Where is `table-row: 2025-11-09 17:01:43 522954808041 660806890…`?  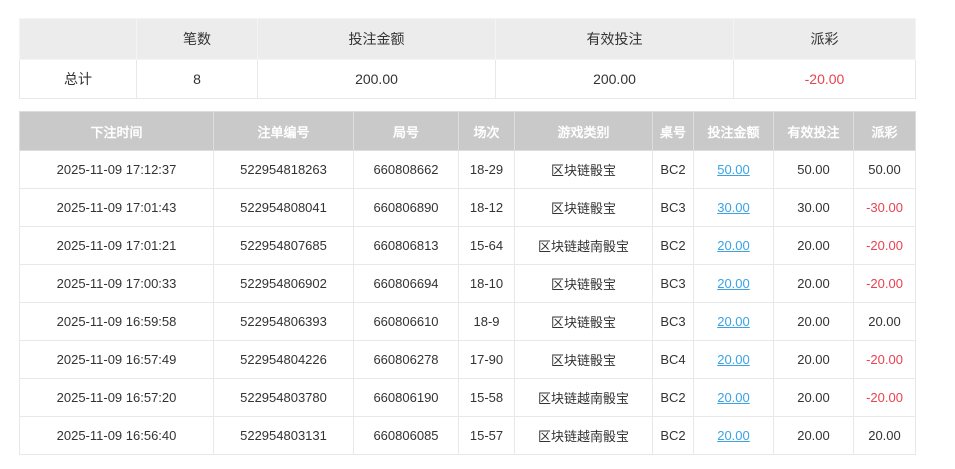 table-row: 2025-11-09 17:01:43 522954808041 660806890… is located at coordinates (467, 207).